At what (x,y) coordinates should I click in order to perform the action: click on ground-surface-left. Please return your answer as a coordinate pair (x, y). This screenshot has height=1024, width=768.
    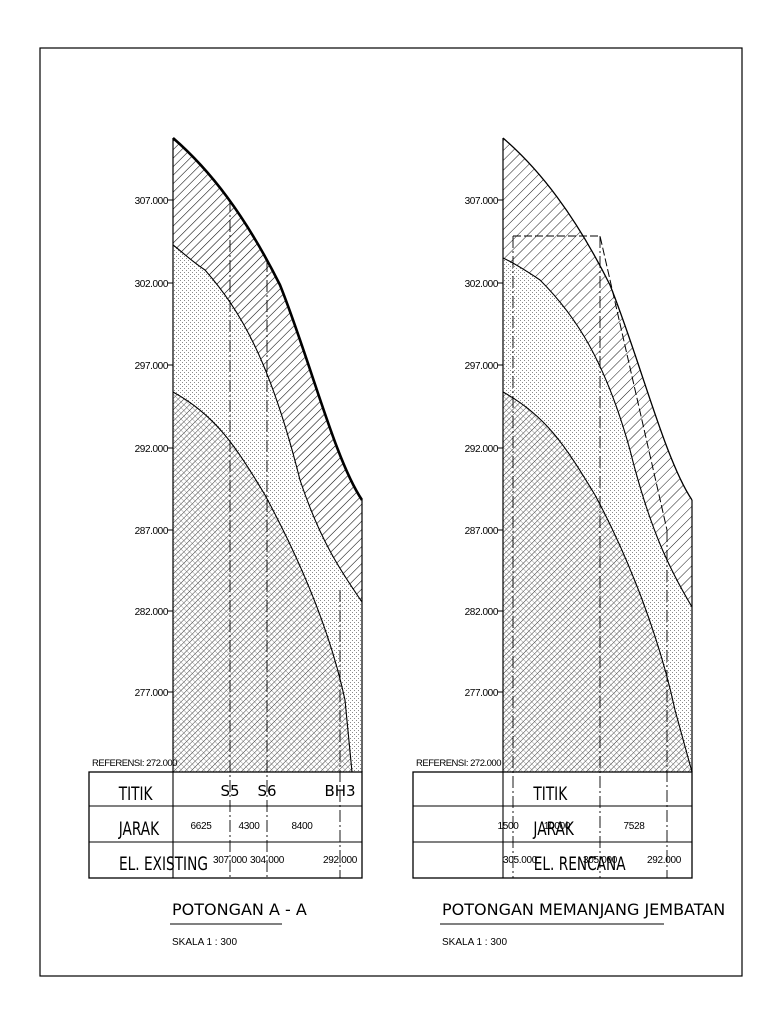
    Looking at the image, I should click on (268, 319).